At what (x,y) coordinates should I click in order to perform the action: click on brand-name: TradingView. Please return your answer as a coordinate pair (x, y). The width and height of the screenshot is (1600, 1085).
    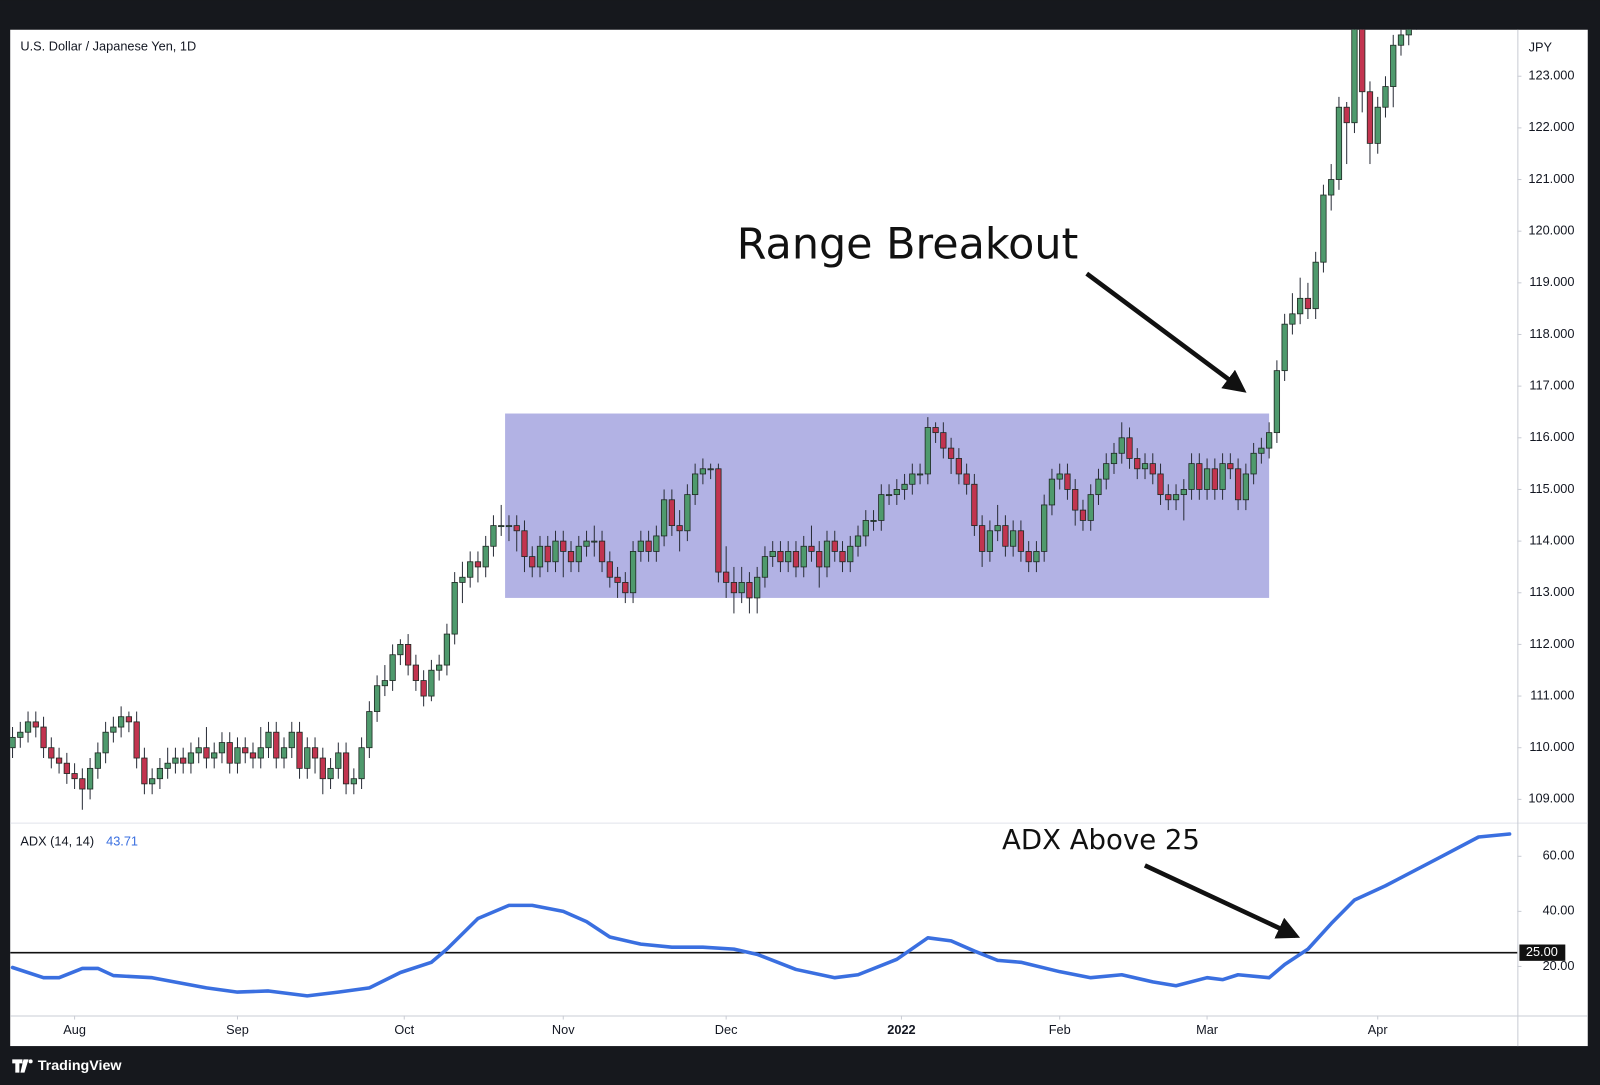
    Looking at the image, I should click on (80, 1066).